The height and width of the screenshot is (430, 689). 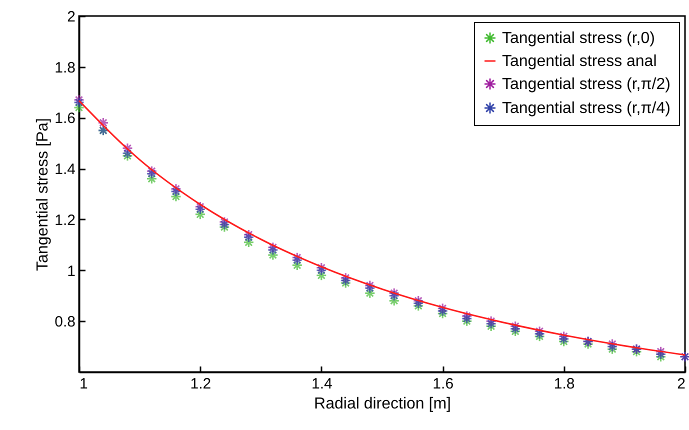 What do you see at coordinates (586, 84) in the screenshot?
I see `legend-label: Tangential stress (r,π/2)` at bounding box center [586, 84].